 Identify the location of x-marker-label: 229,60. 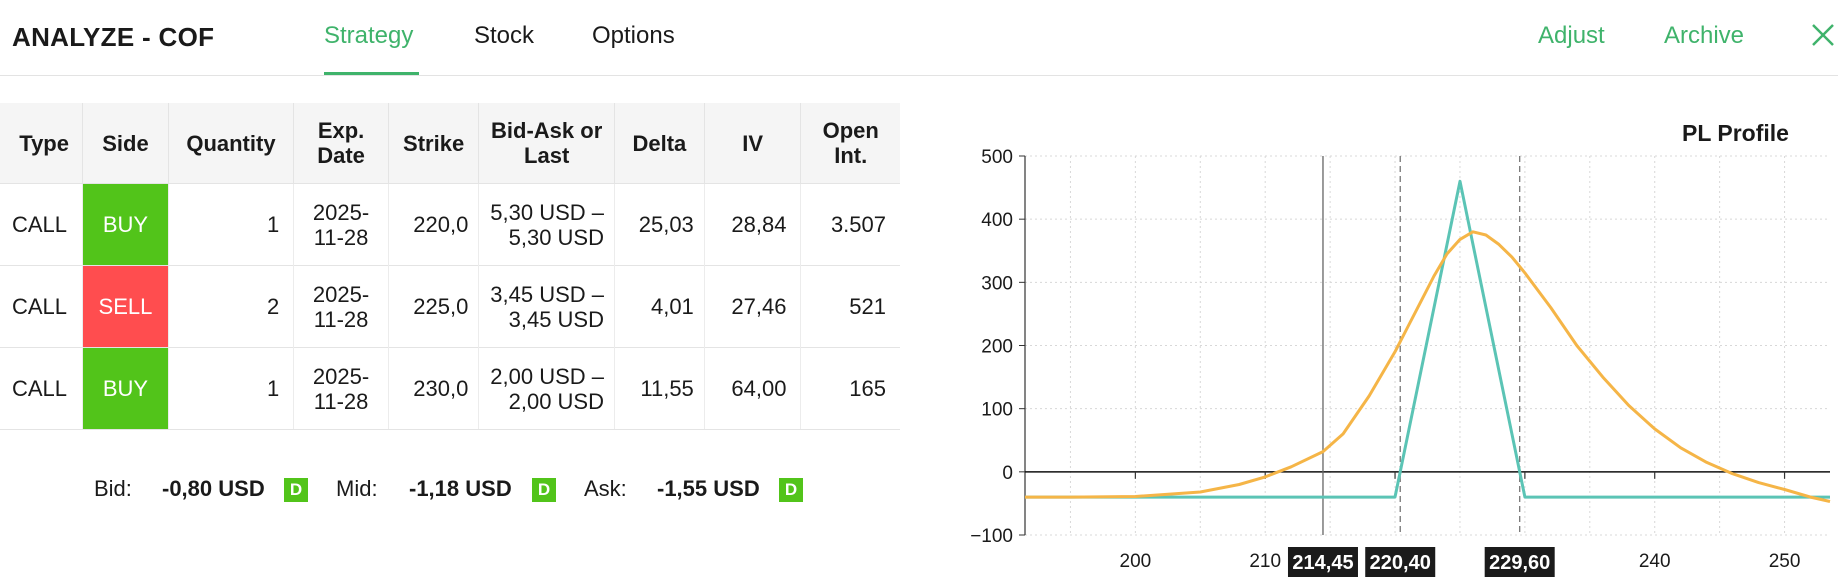
(1519, 563).